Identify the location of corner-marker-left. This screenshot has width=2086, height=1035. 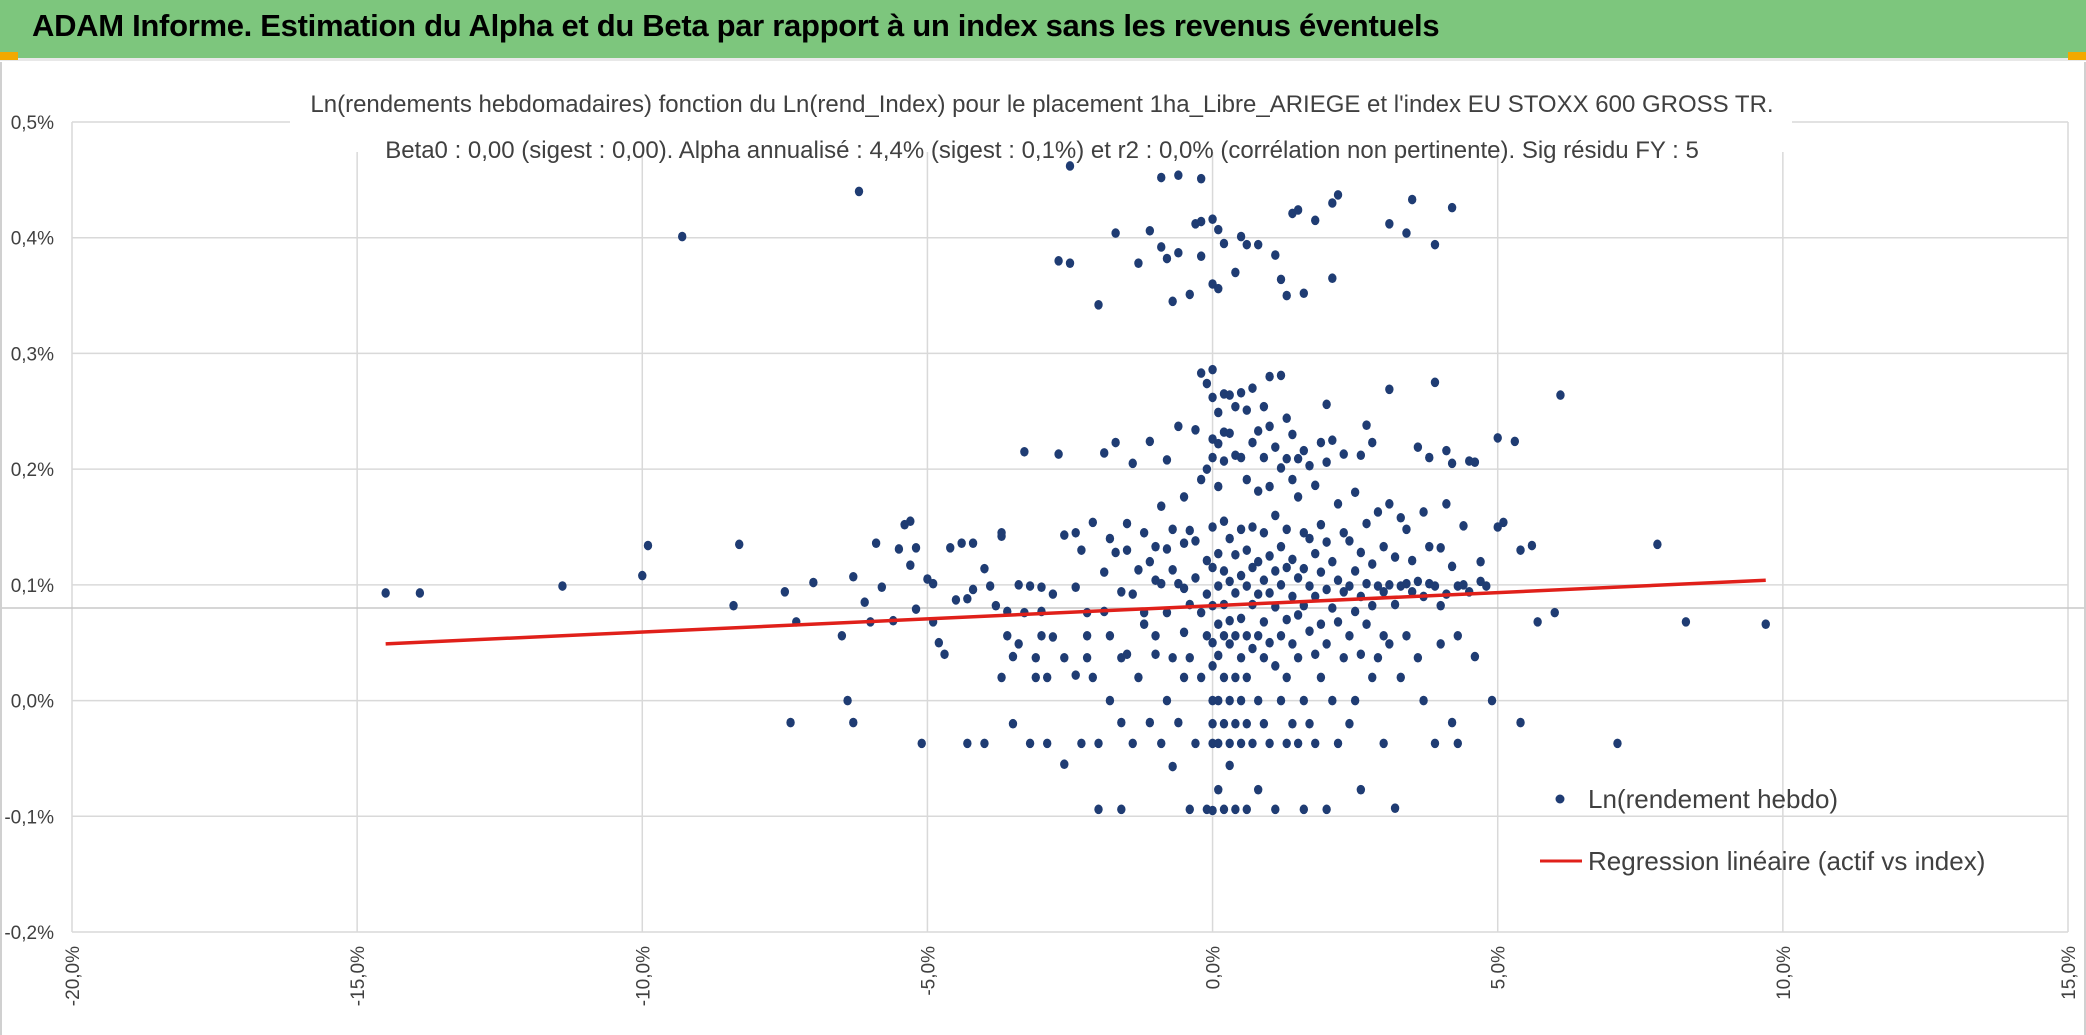
(9, 56).